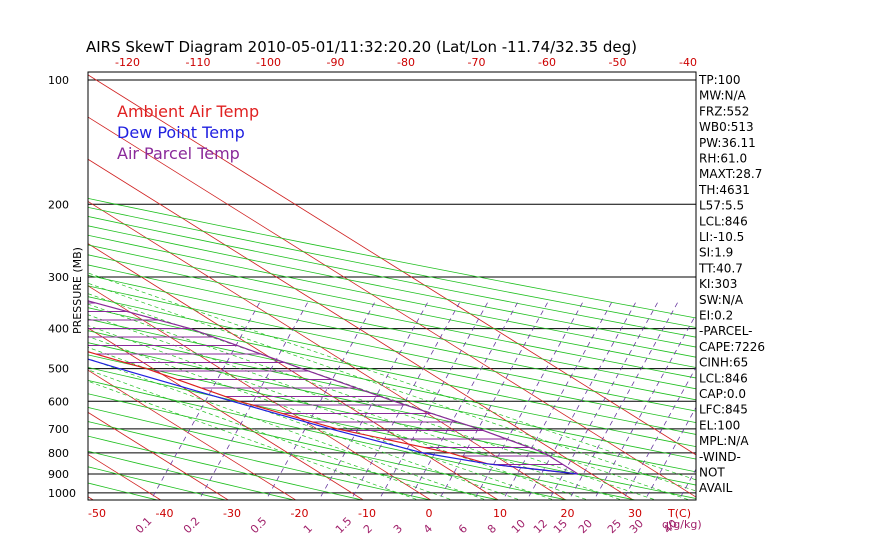 Image resolution: width=870 pixels, height=560 pixels. I want to click on index-item: TT:40.7, so click(720, 268).